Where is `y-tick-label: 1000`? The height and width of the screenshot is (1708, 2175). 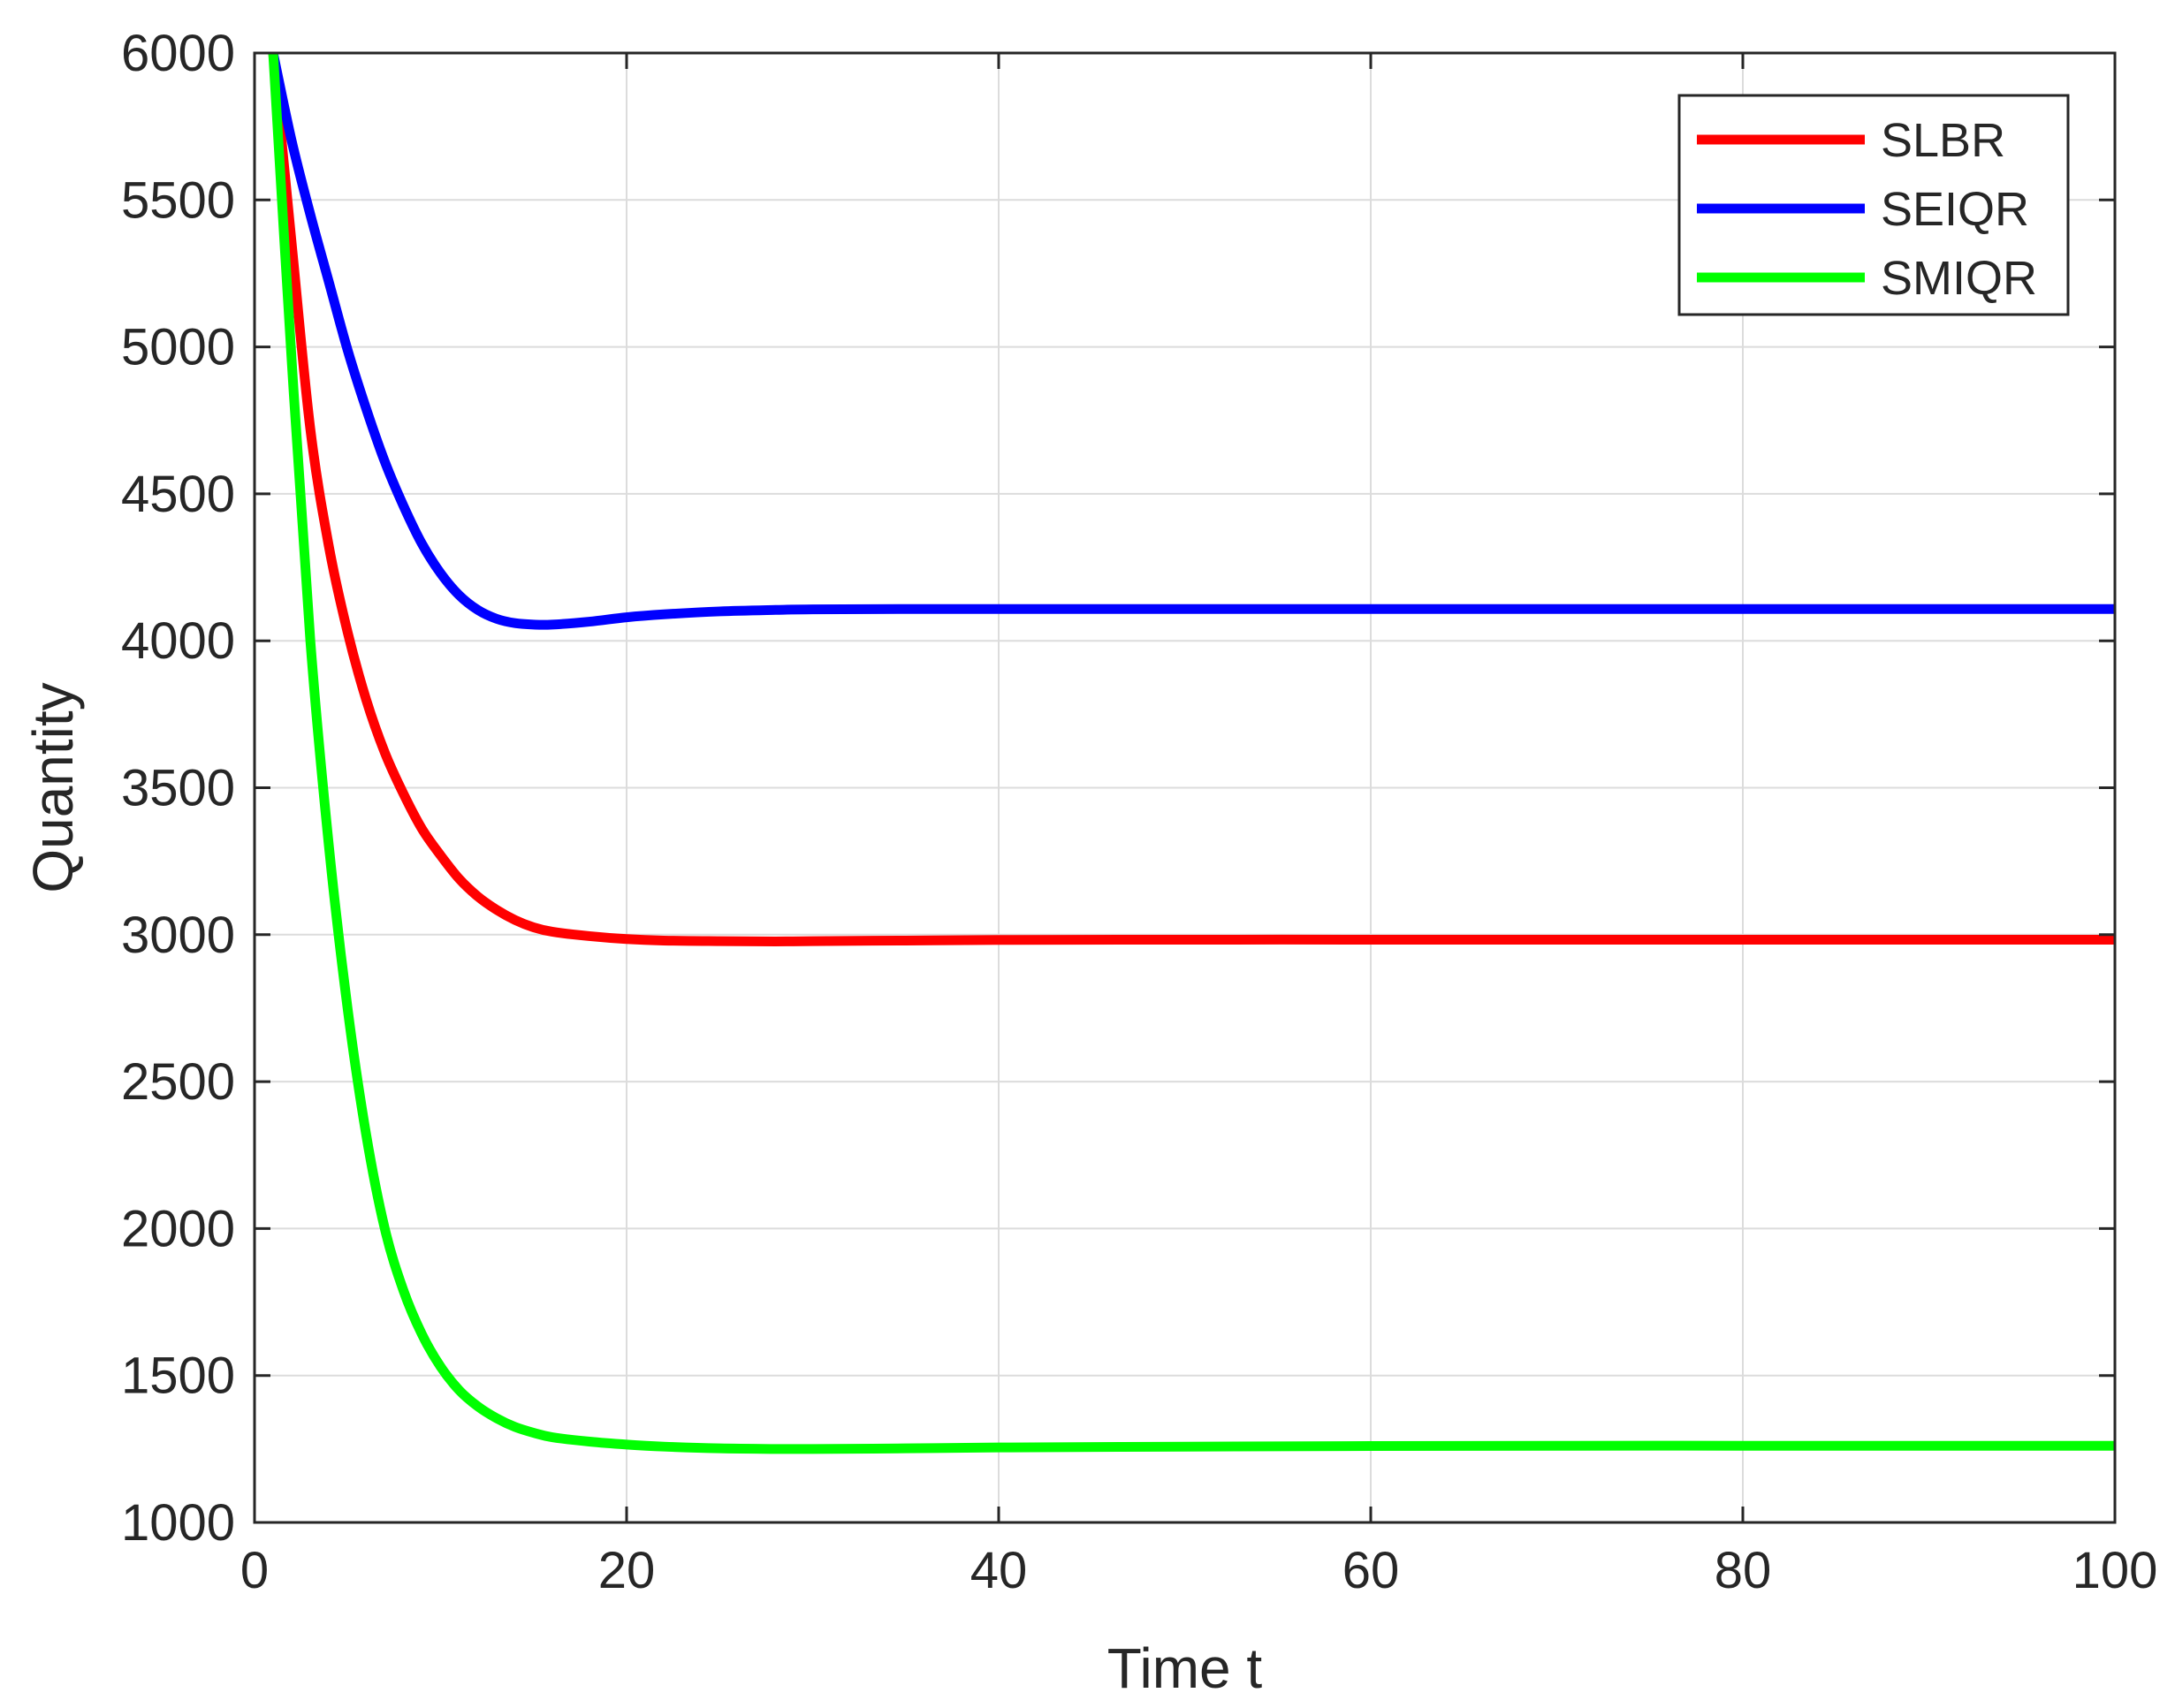
y-tick-label: 1000 is located at coordinates (178, 1523).